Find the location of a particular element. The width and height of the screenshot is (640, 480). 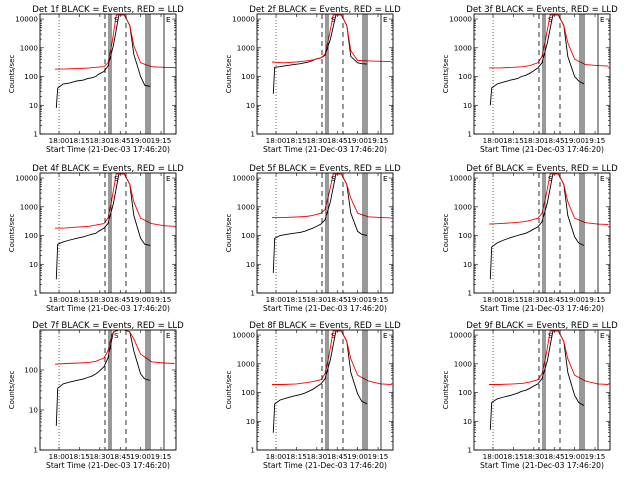

panel-title: Det 6f BLACK = Events, RED = LLD is located at coordinates (542, 169).